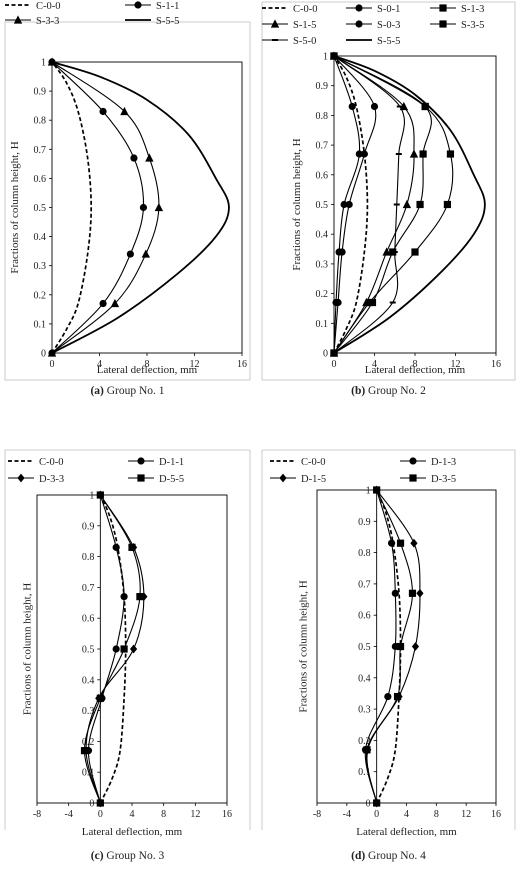  I want to click on legend-entry: D-5-5, so click(156, 479).